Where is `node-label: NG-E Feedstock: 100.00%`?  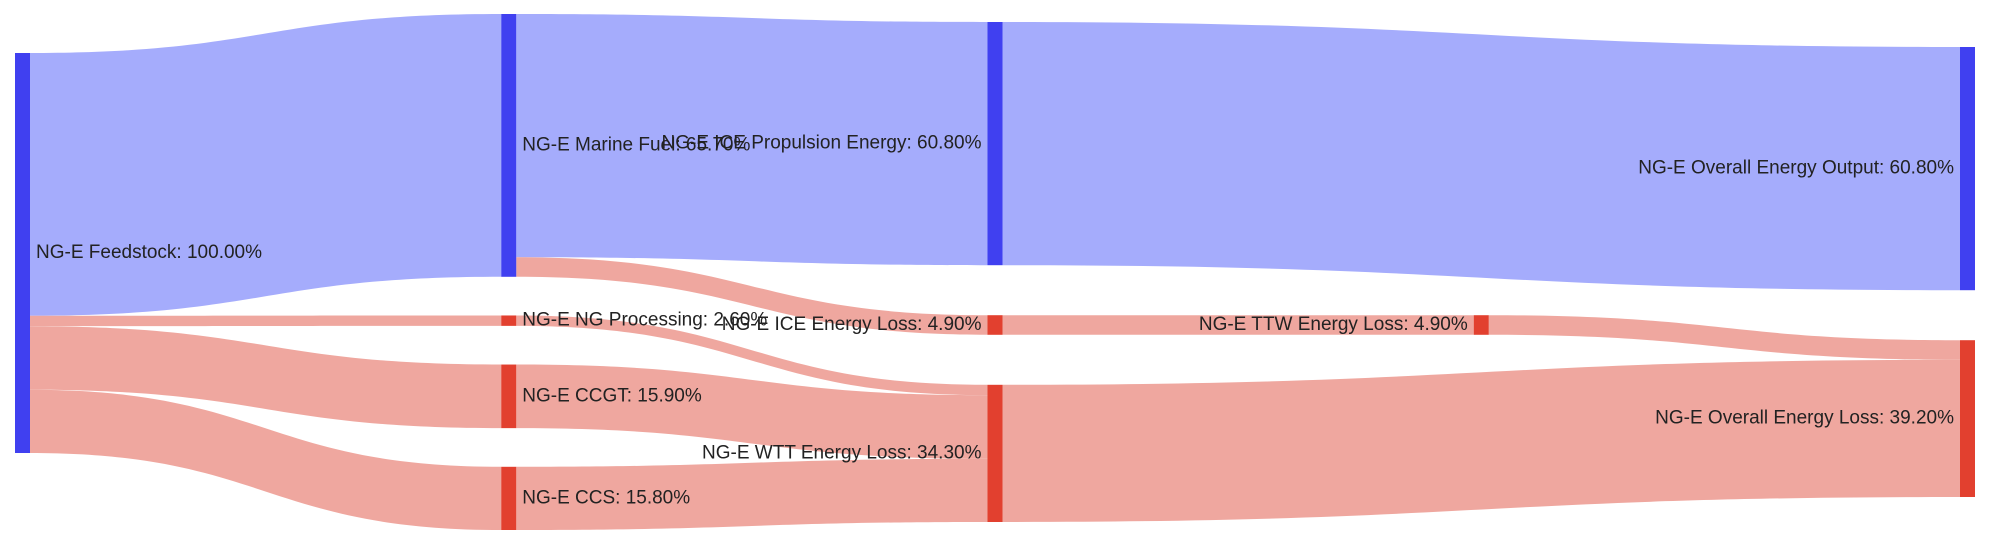
node-label: NG-E Feedstock: 100.00% is located at coordinates (149, 252).